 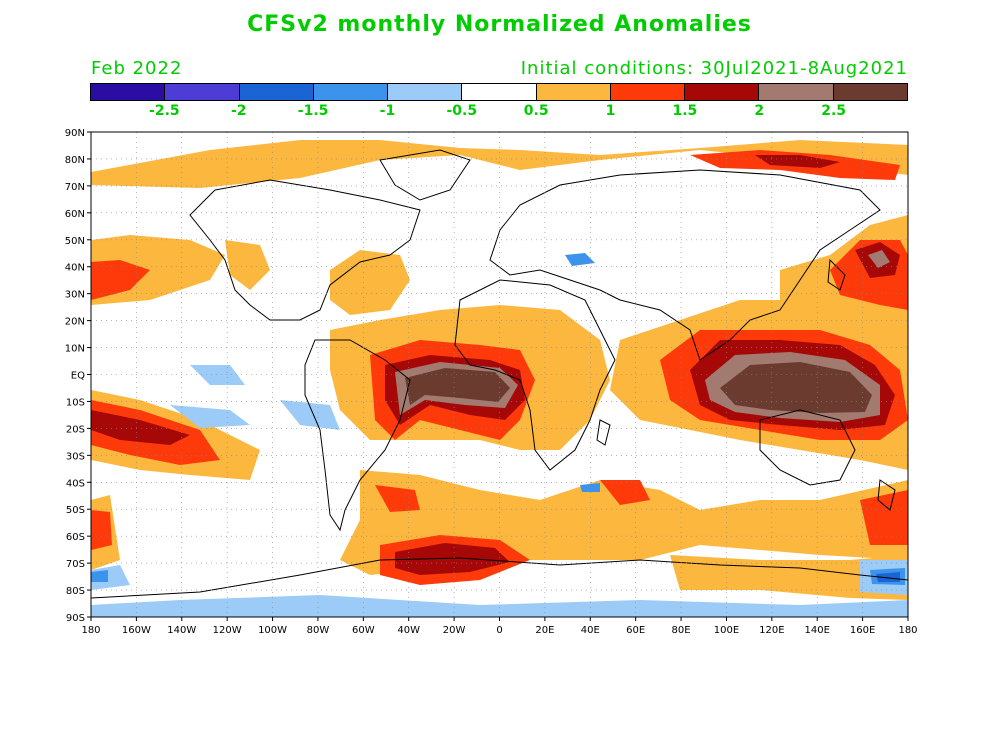 I want to click on latitude-label: 90N, so click(x=75, y=133).